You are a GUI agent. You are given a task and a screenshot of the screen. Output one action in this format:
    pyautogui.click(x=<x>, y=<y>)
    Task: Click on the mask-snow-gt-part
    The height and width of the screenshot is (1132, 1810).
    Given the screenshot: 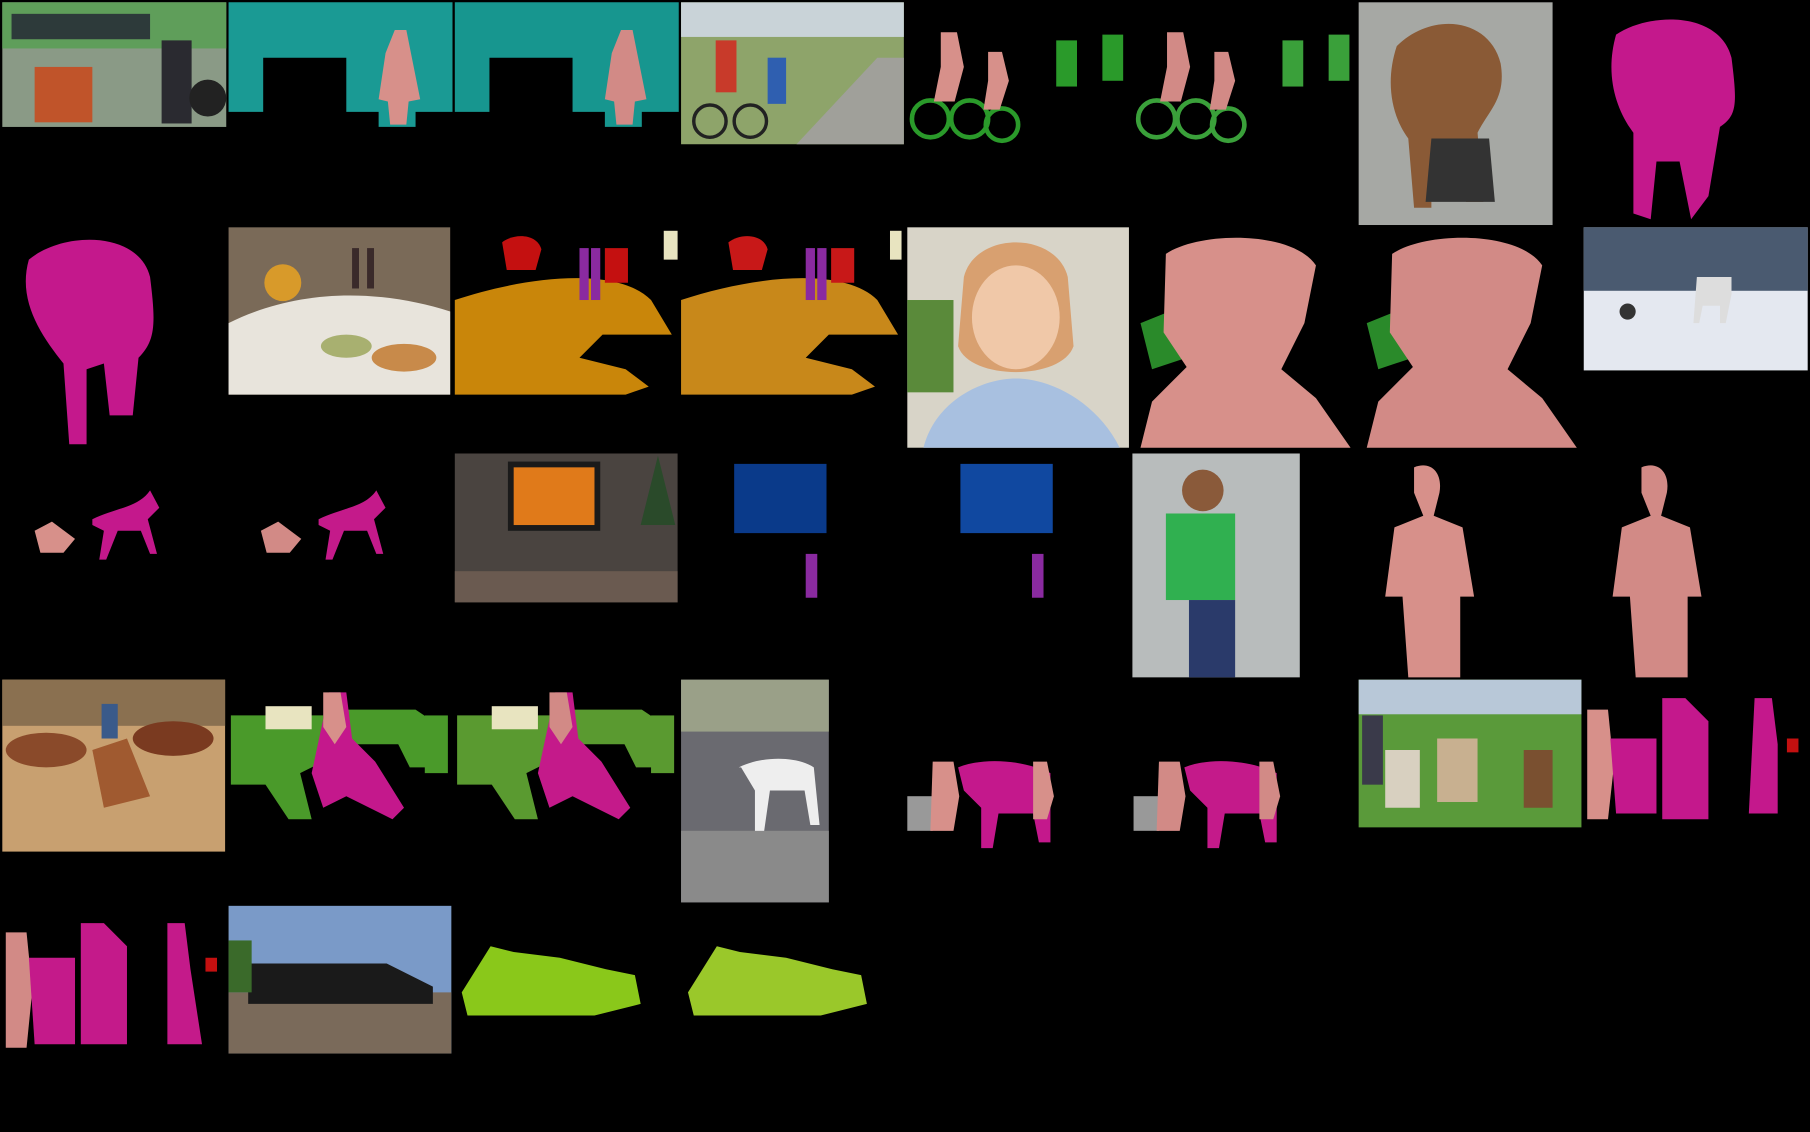 What is the action you would take?
    pyautogui.click(x=55, y=537)
    